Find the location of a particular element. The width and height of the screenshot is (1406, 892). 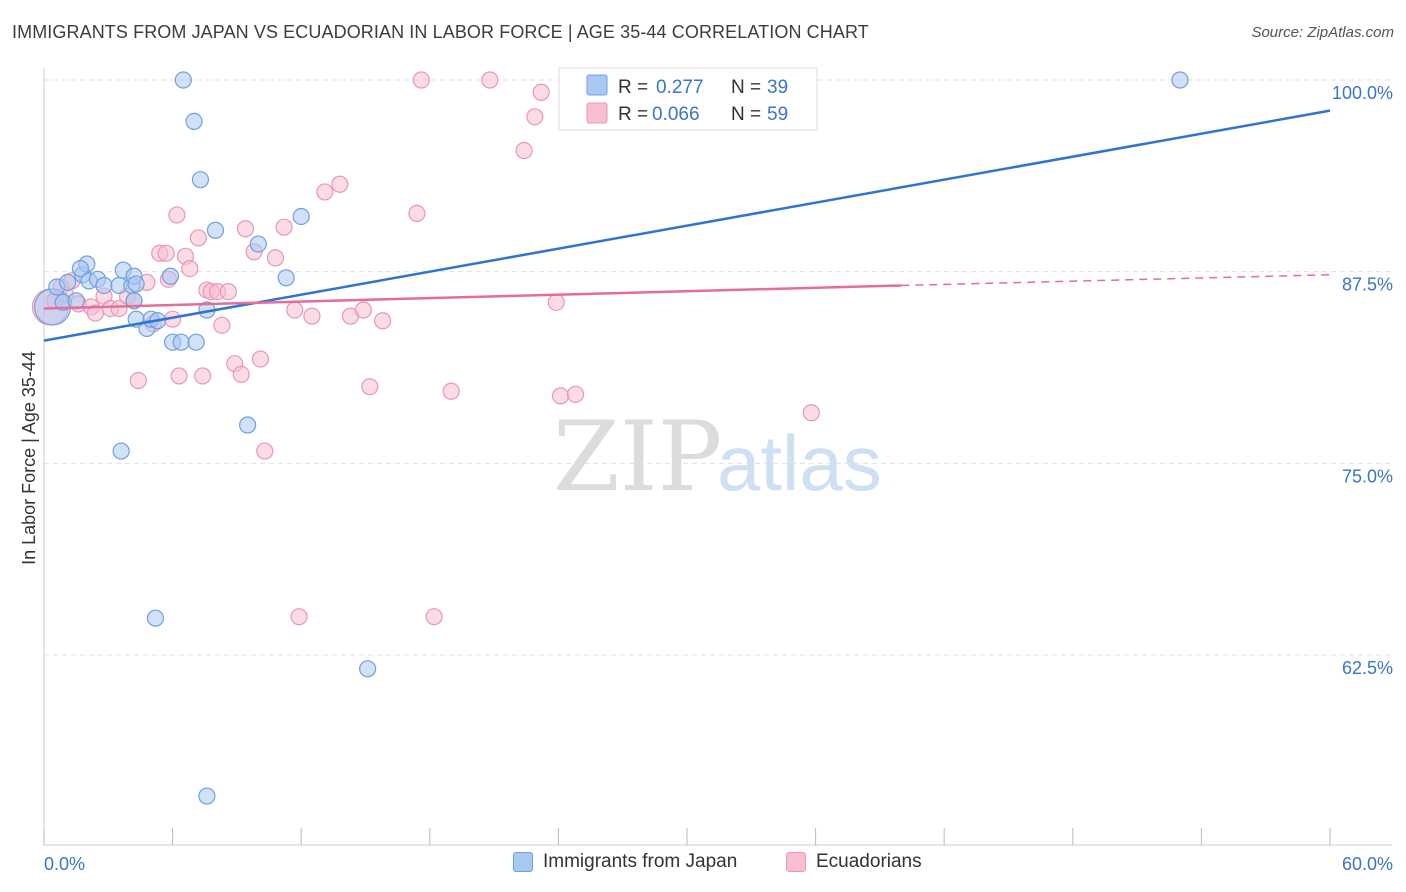

legend-top: R = 0.277 N = 39 R = 0.066 N = 59 is located at coordinates (688, 99).